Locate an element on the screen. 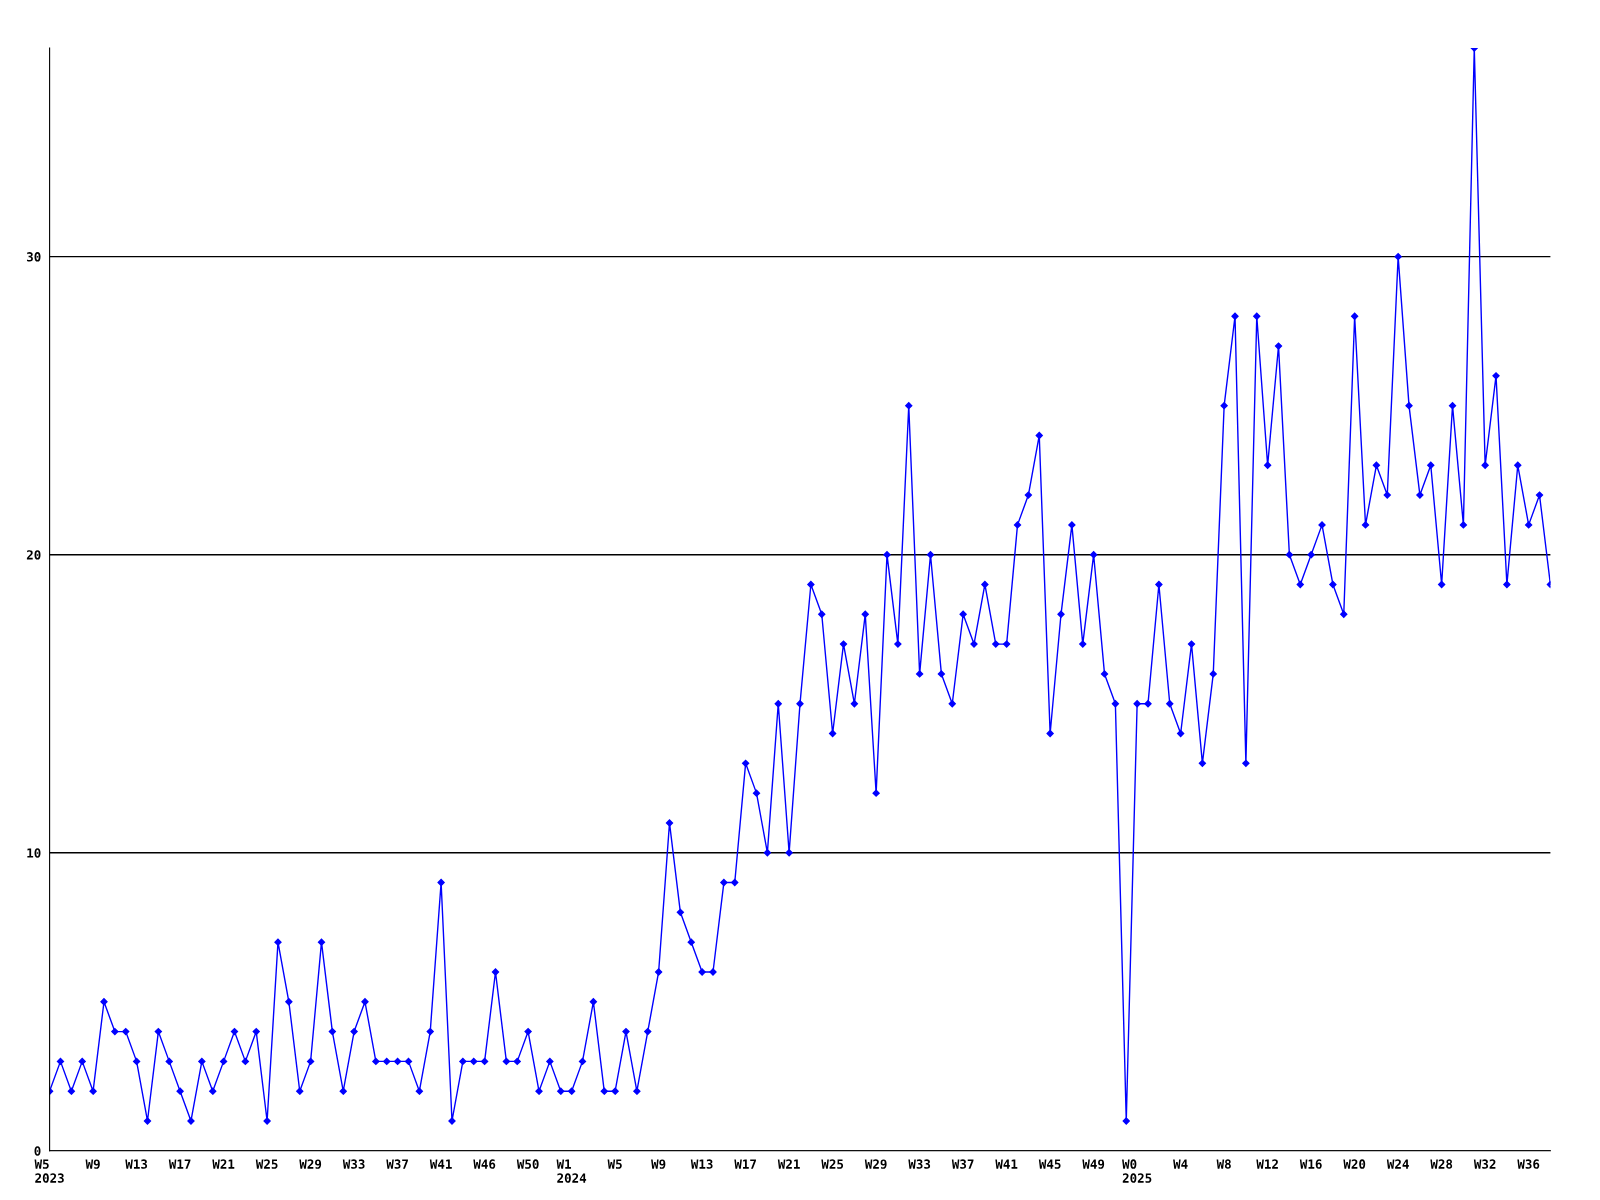 This screenshot has width=1600, height=1200. x-tick-label: W8 is located at coordinates (1223, 1164).